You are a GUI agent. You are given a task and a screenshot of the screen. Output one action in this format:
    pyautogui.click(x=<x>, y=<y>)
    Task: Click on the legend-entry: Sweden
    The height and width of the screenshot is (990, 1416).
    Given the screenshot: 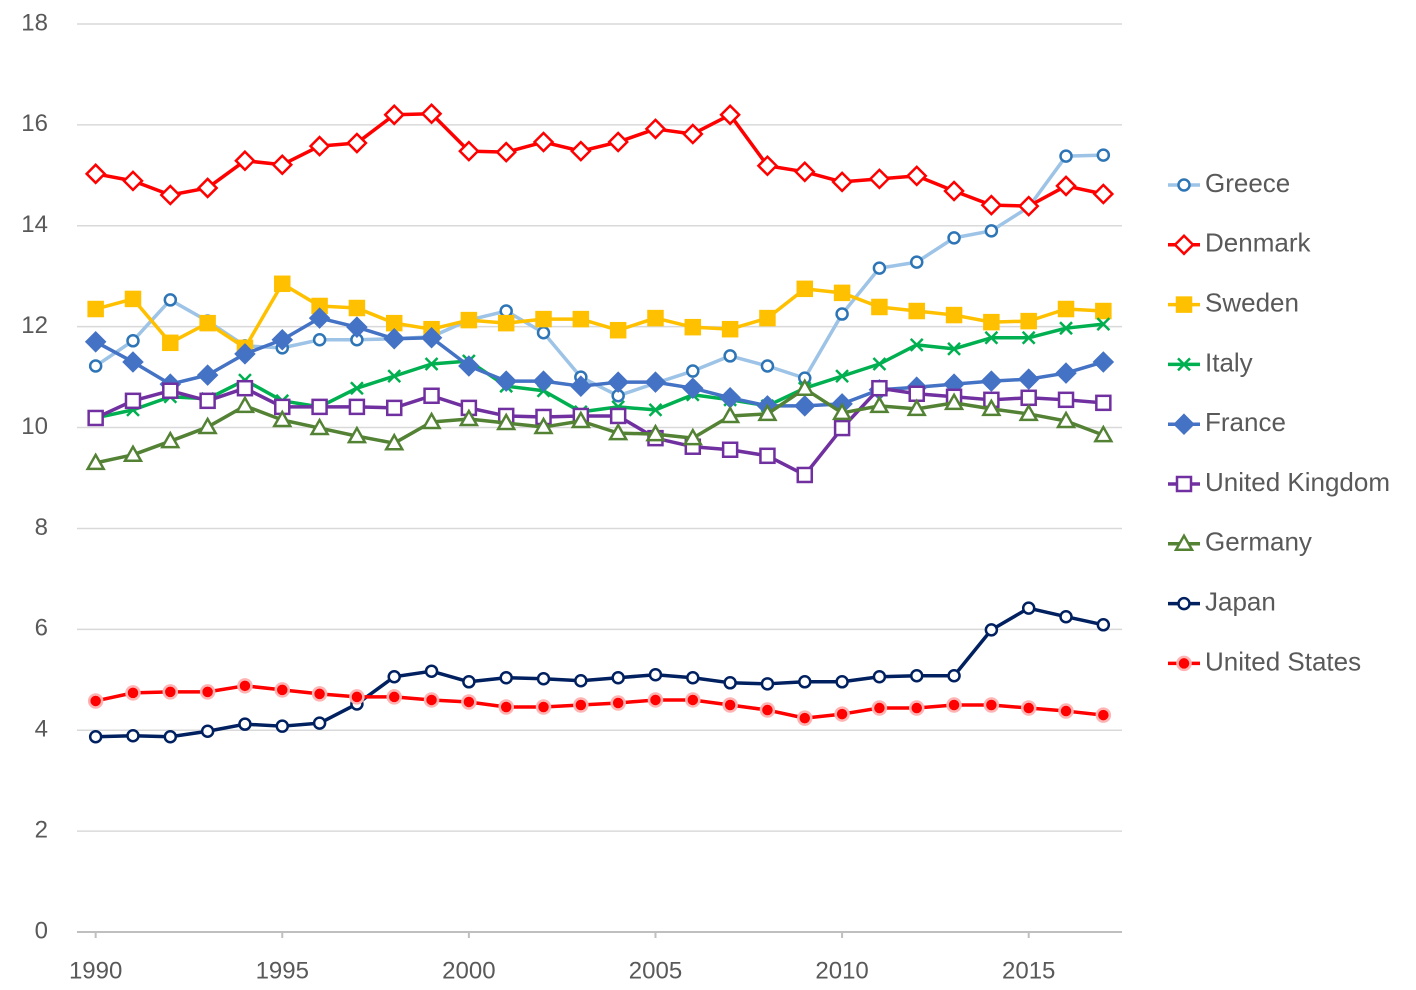 What is the action you would take?
    pyautogui.click(x=1233, y=302)
    